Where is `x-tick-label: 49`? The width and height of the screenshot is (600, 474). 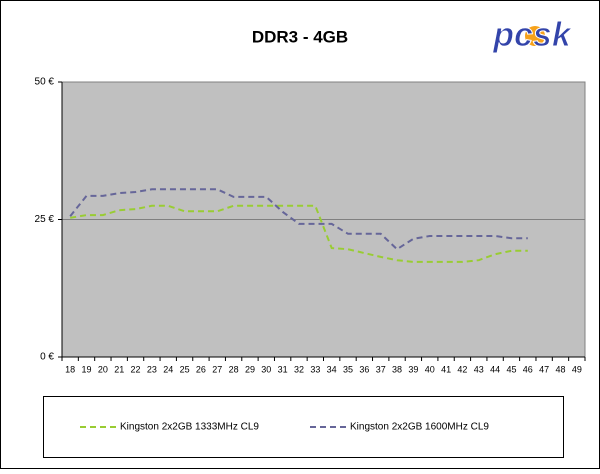
x-tick-label: 49 is located at coordinates (577, 369).